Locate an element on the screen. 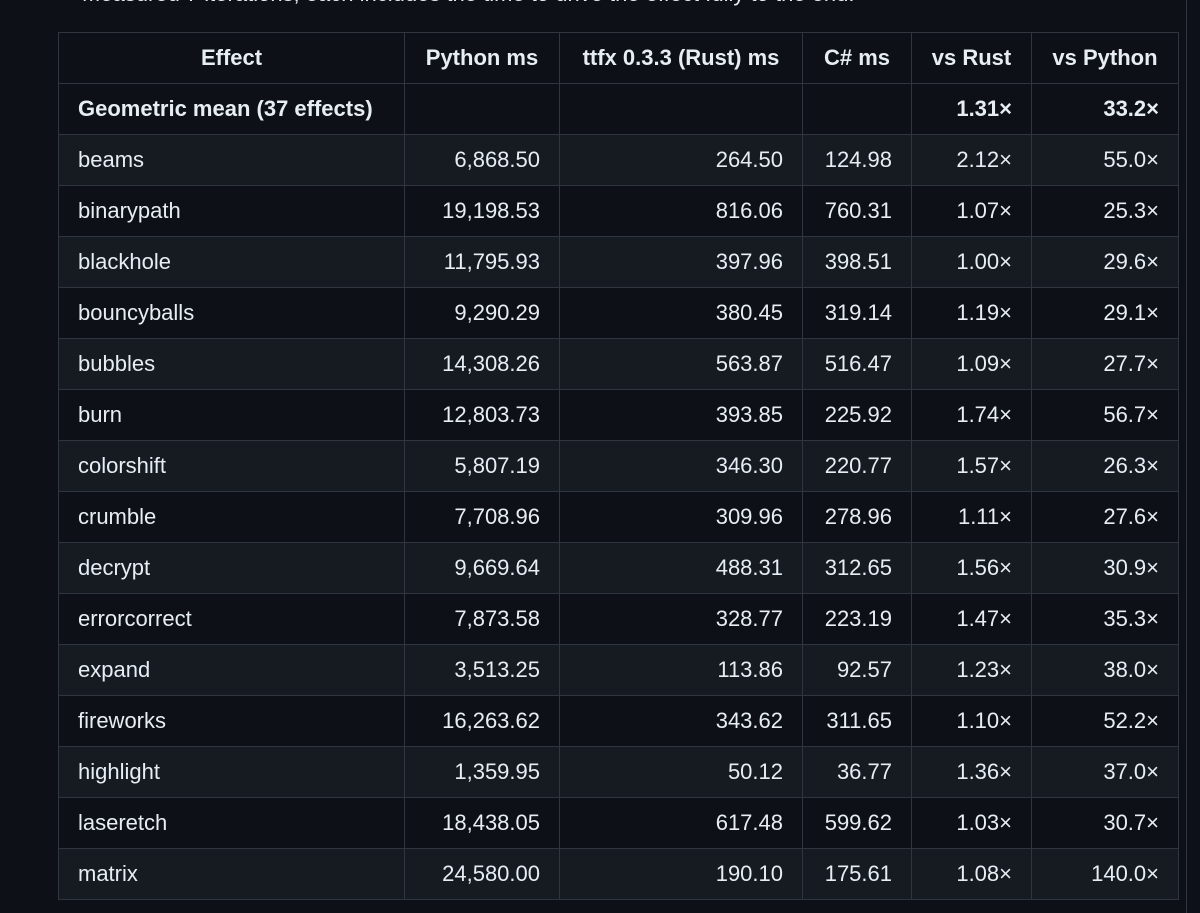  cell-vs-rust: 1.74× is located at coordinates (971, 415).